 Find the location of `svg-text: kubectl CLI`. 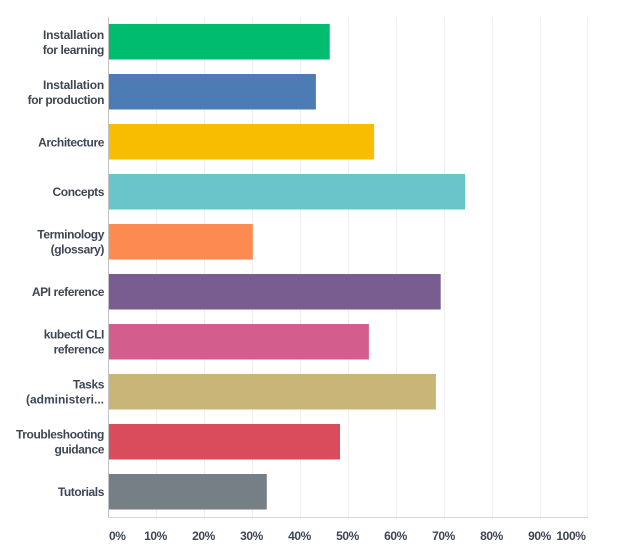

svg-text: kubectl CLI is located at coordinates (74, 335).